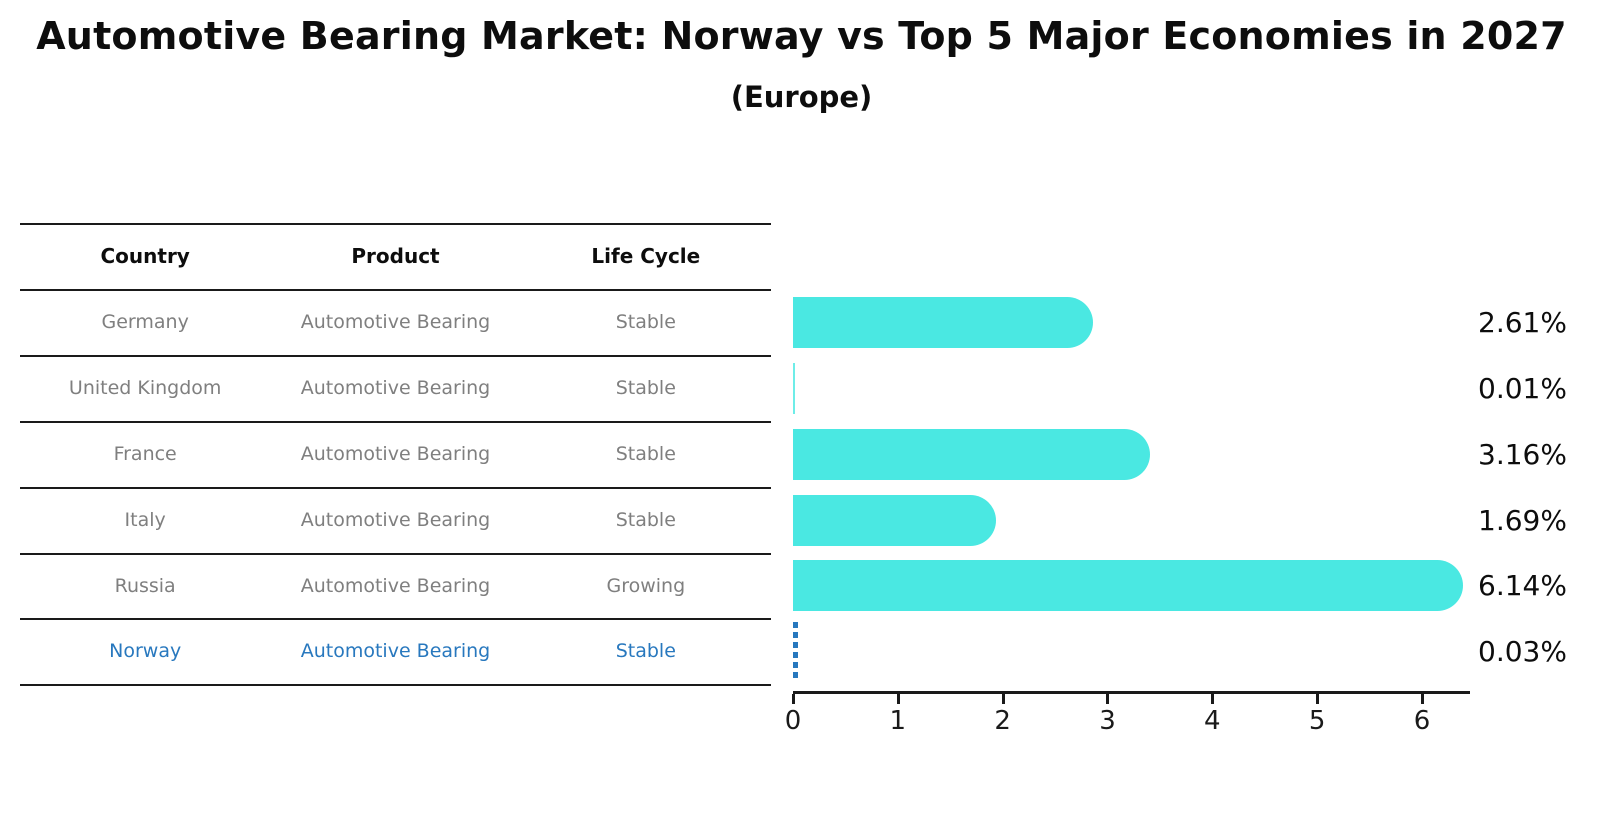 Image resolution: width=1603 pixels, height=823 pixels. What do you see at coordinates (1522, 520) in the screenshot?
I see `bar-value-label: 1.69%` at bounding box center [1522, 520].